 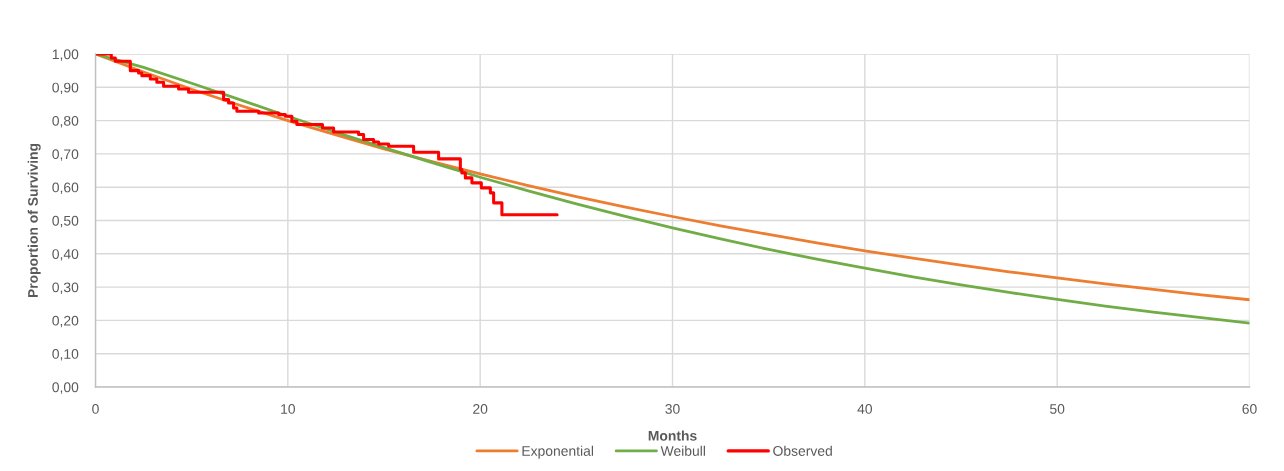 What do you see at coordinates (672, 435) in the screenshot?
I see `x-axis-title: Months` at bounding box center [672, 435].